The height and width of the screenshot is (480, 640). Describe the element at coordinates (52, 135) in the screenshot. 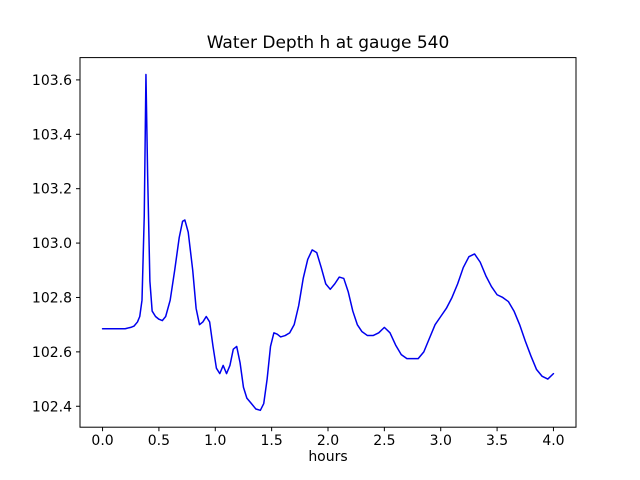

I see `y-tick-label: 103.4` at that location.